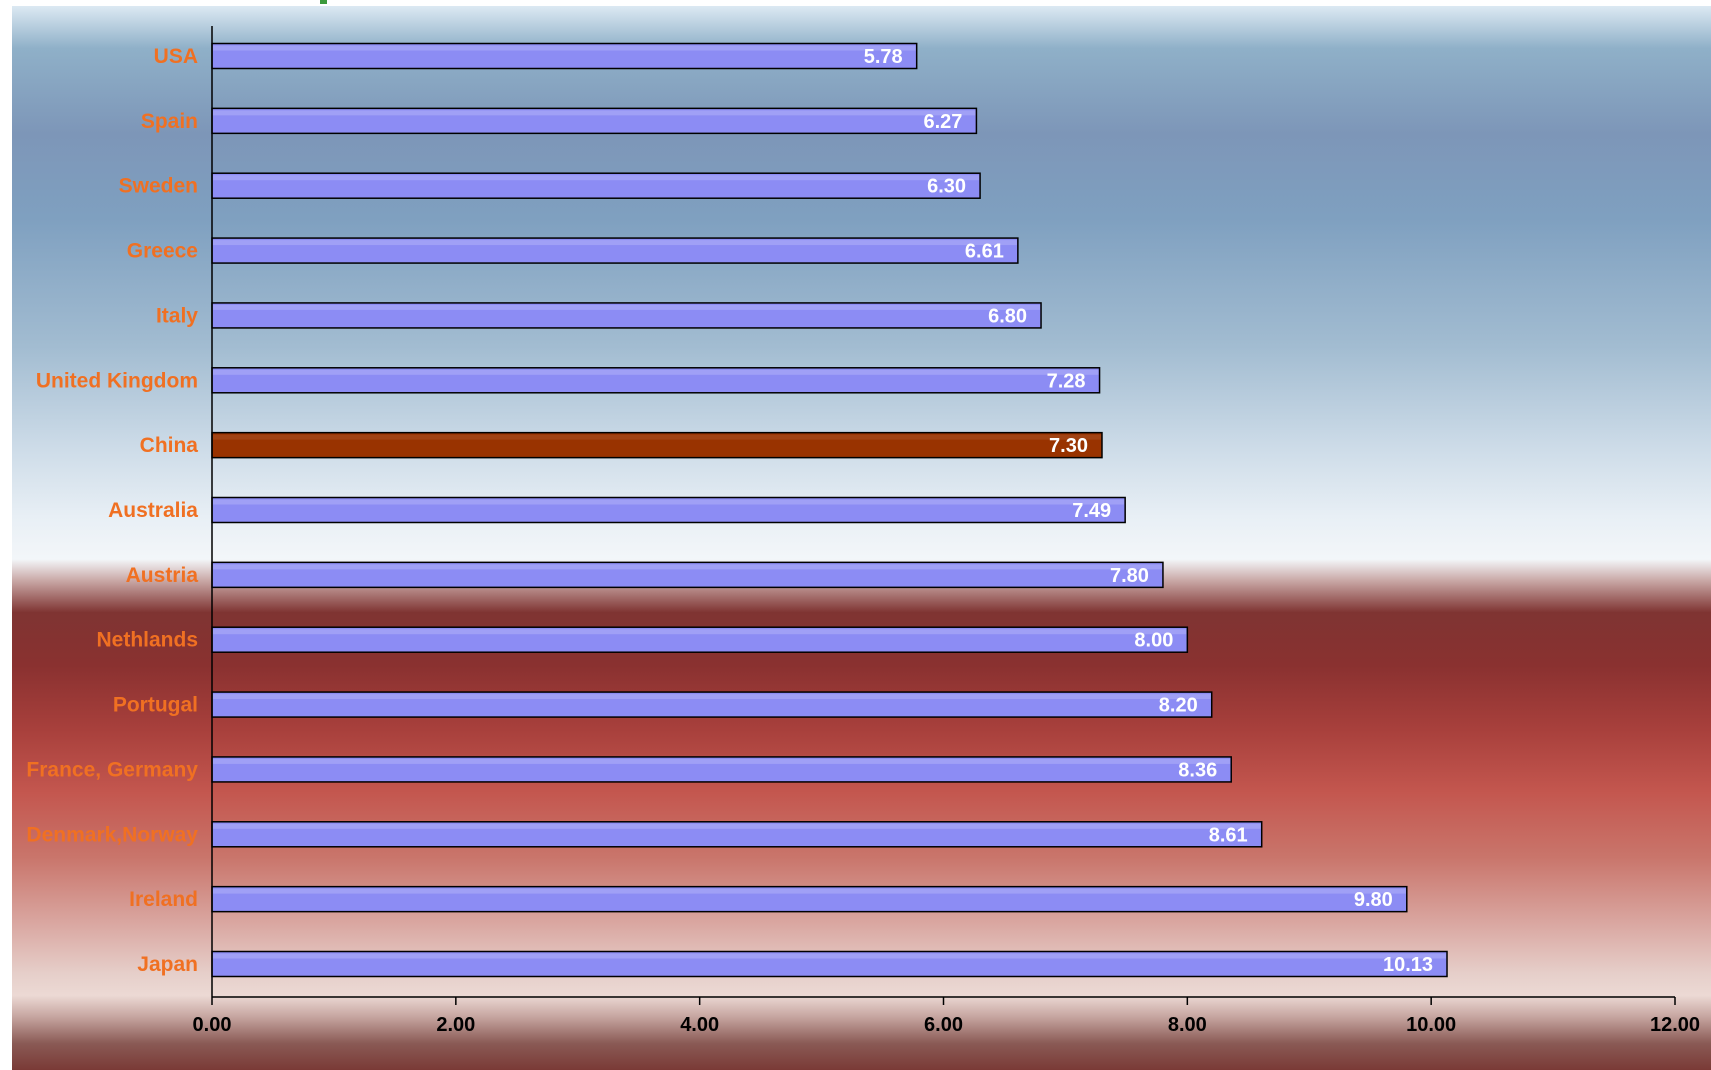 This screenshot has width=1711, height=1070. What do you see at coordinates (1408, 965) in the screenshot?
I see `value-label-japan: 10.13` at bounding box center [1408, 965].